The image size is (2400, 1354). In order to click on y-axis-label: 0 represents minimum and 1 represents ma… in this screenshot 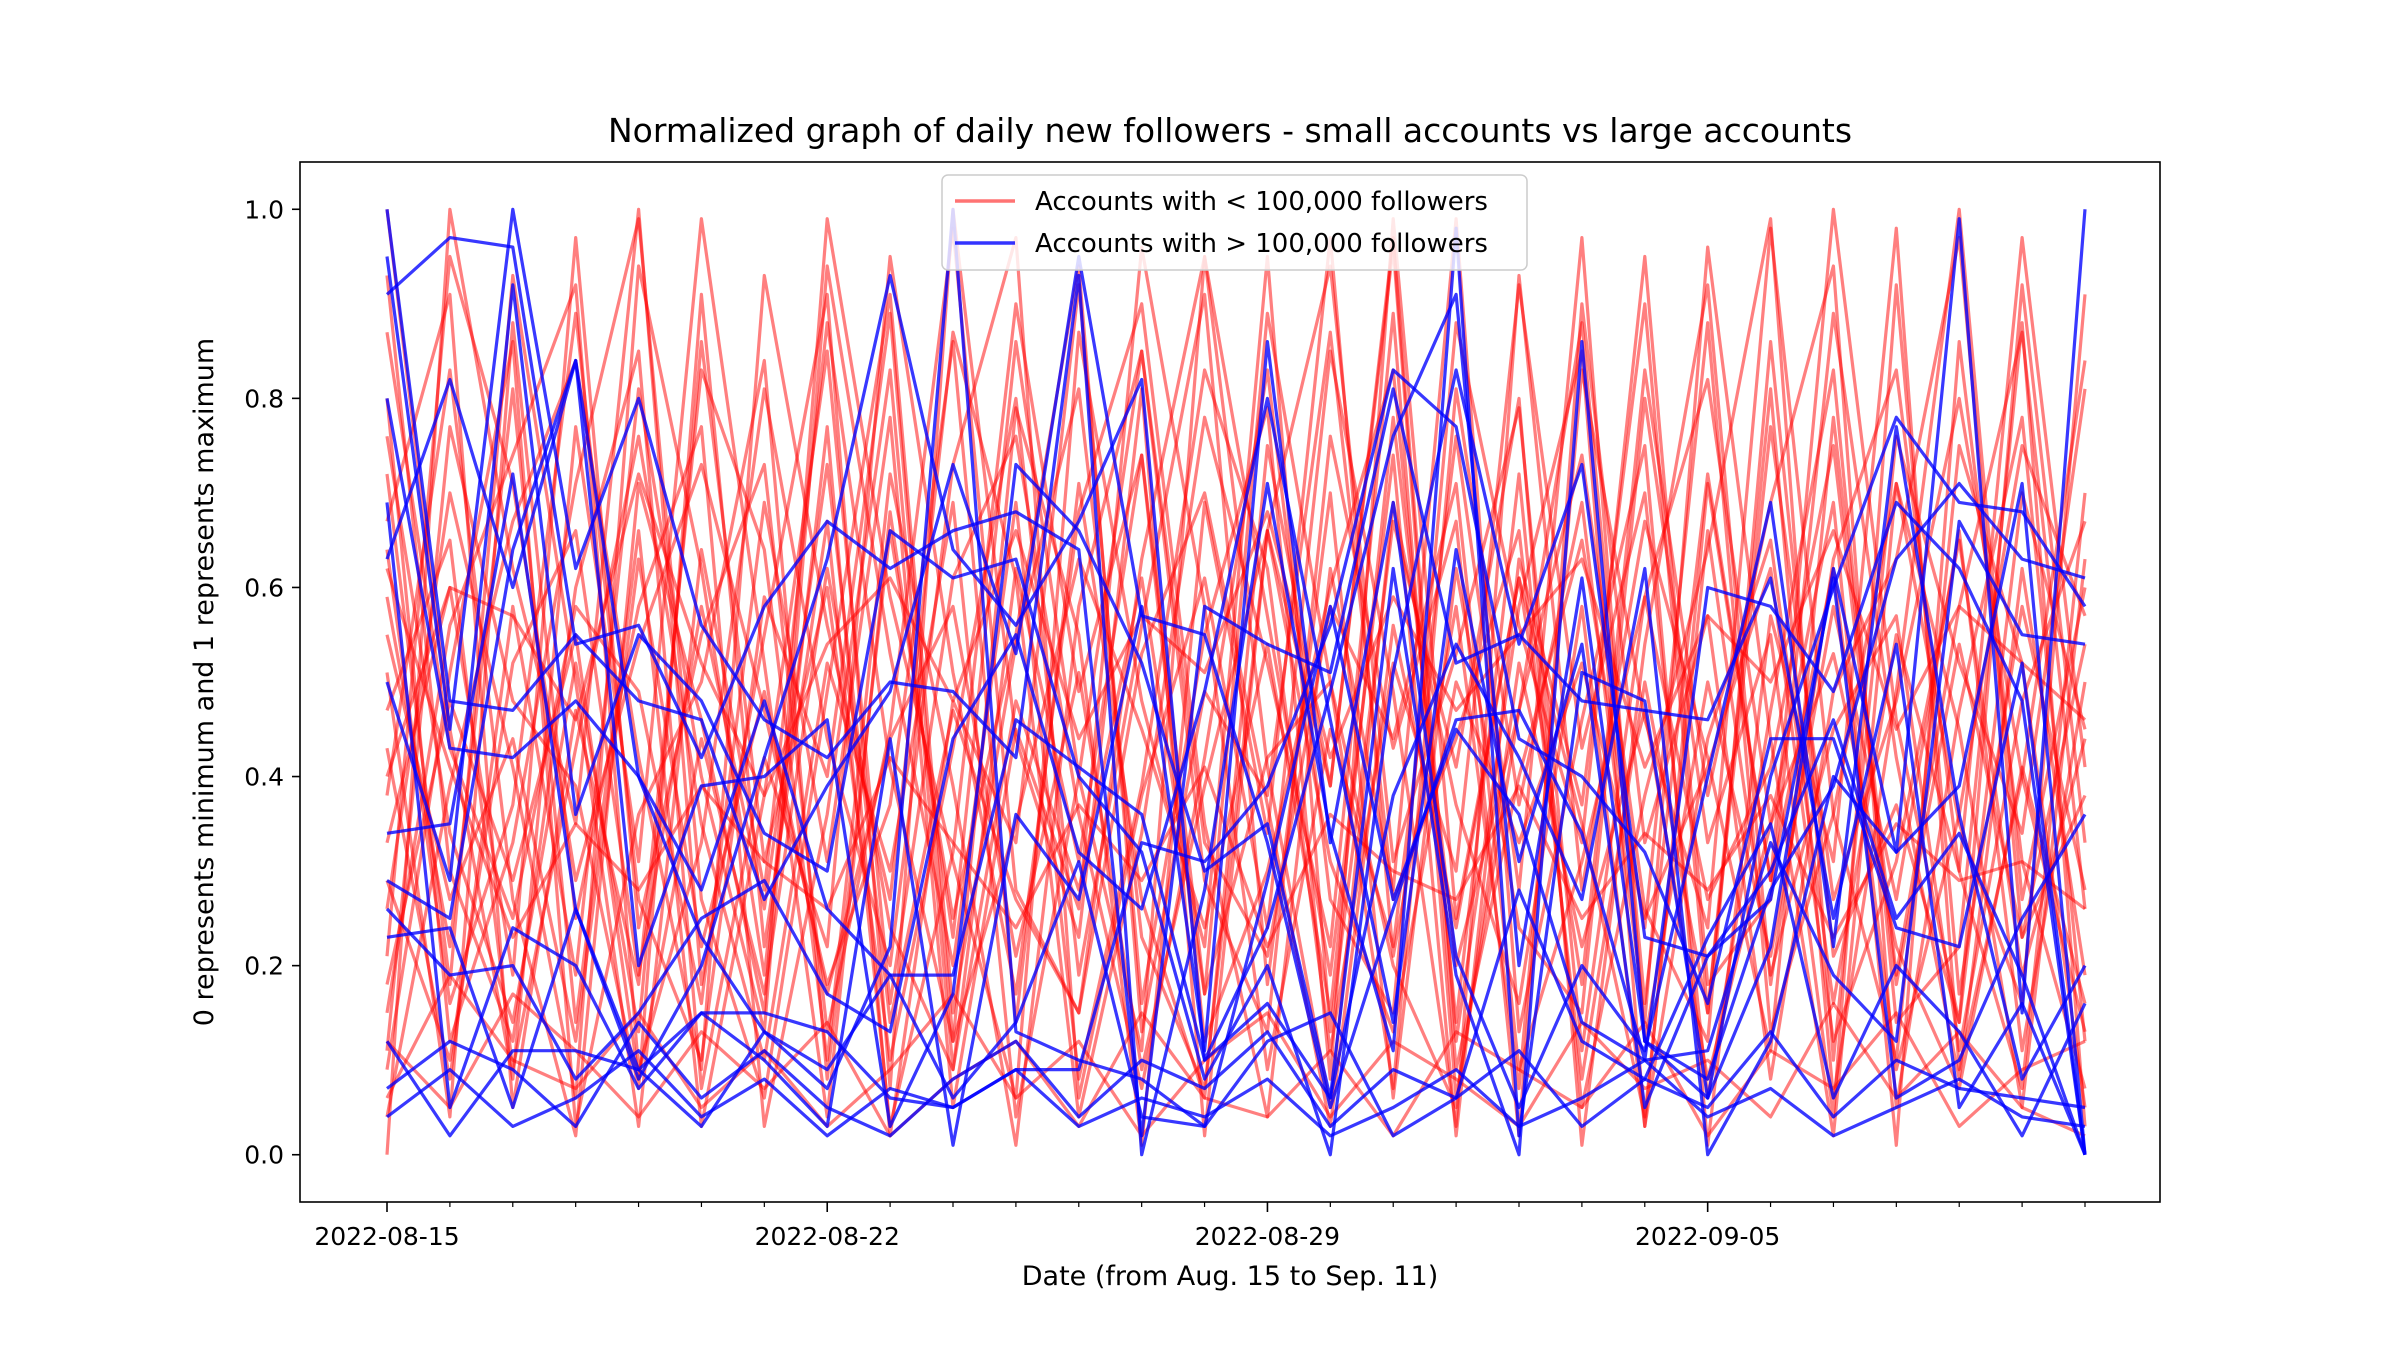, I will do `click(204, 682)`.